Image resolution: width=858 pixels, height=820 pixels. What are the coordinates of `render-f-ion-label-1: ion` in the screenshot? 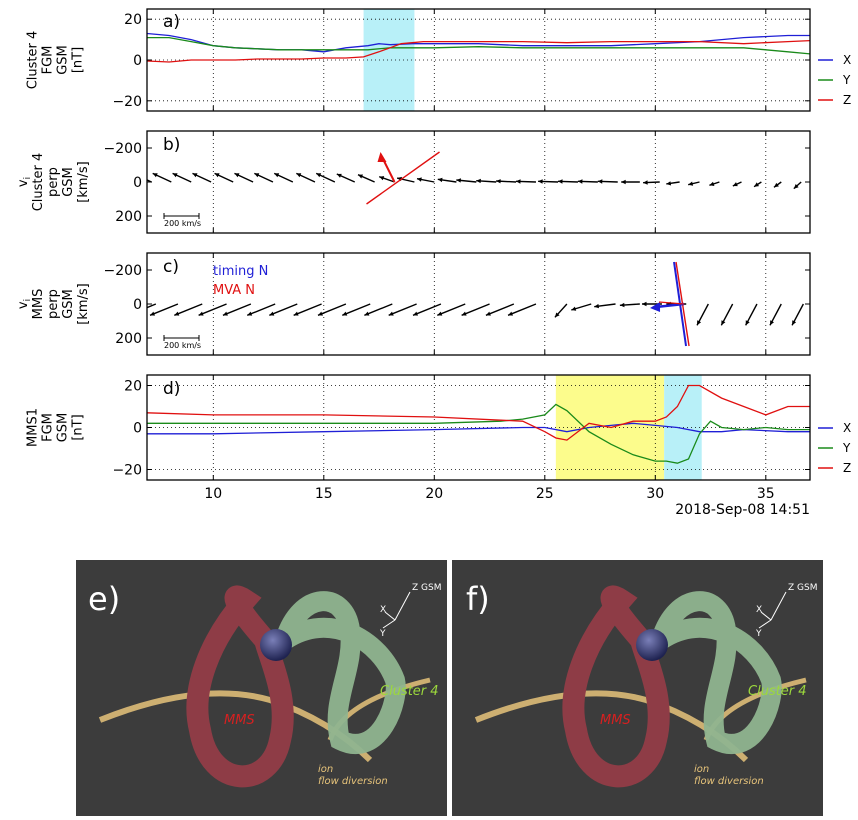 It's located at (701, 769).